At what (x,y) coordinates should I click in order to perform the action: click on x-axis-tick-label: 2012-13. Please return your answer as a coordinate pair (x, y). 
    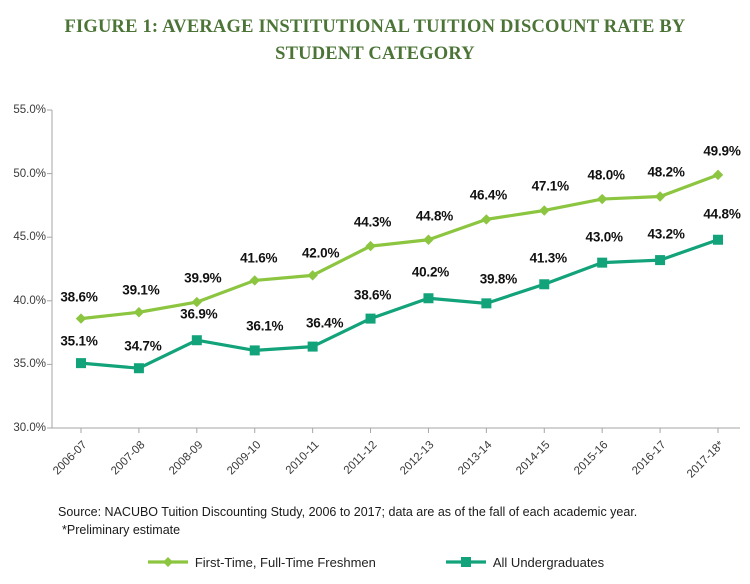
    Looking at the image, I should click on (417, 458).